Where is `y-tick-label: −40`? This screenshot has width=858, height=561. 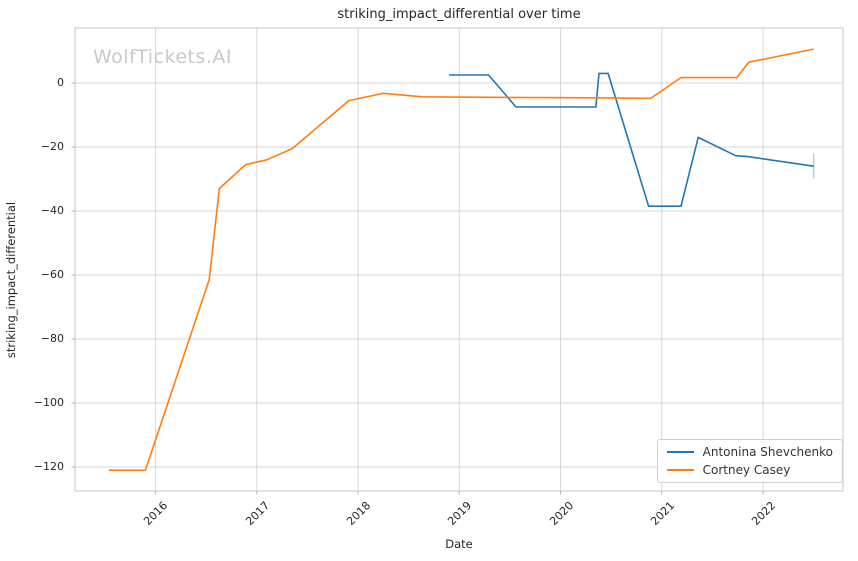 y-tick-label: −40 is located at coordinates (52, 210).